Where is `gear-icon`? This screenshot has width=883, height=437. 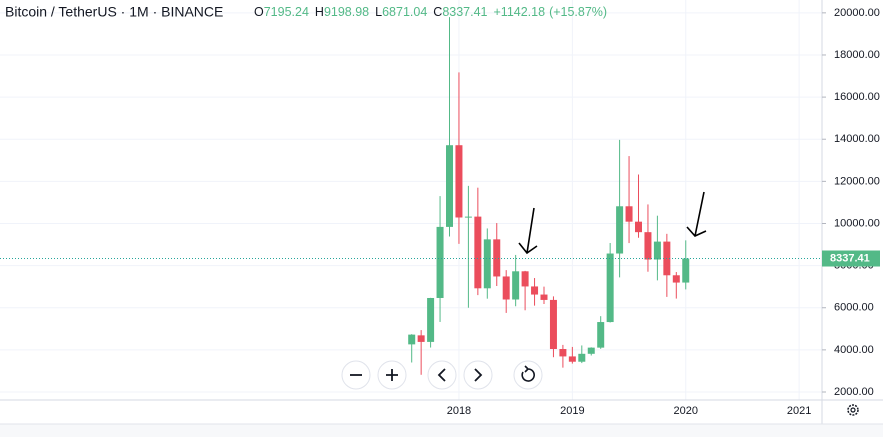
gear-icon is located at coordinates (853, 410).